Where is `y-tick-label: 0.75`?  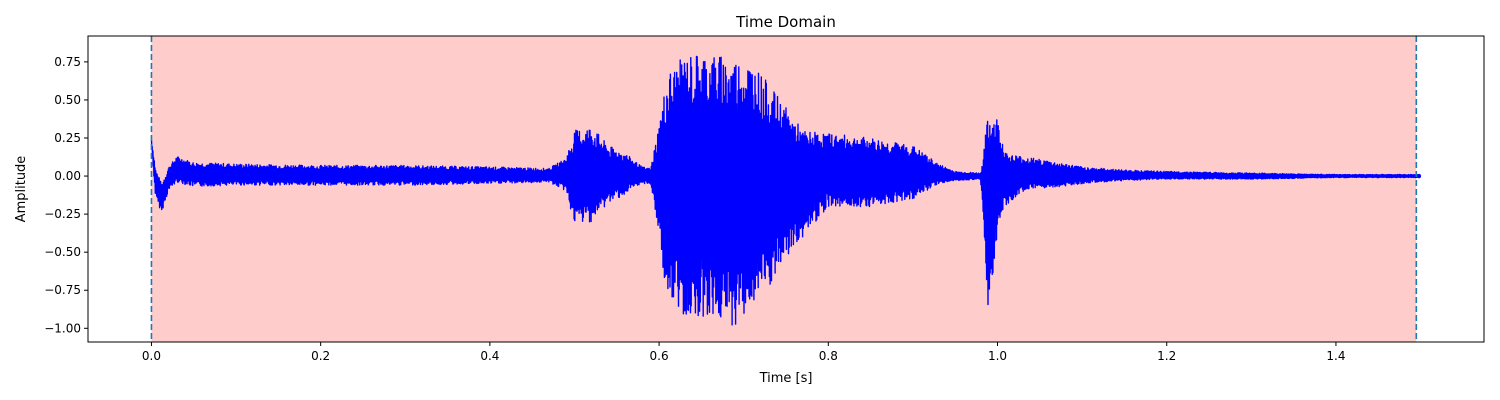 y-tick-label: 0.75 is located at coordinates (67, 62).